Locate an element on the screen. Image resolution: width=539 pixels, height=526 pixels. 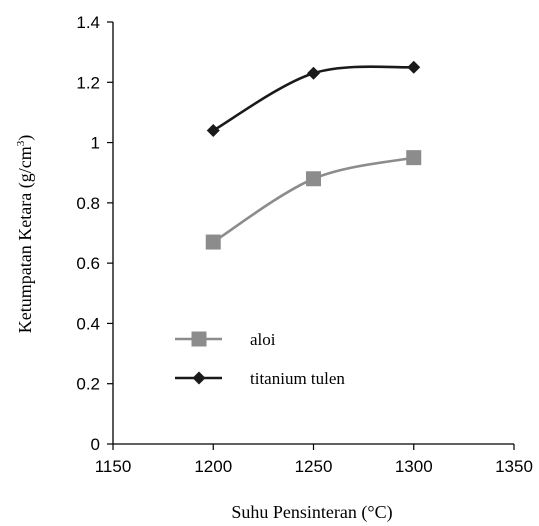
series-line-aloi is located at coordinates (313, 200).